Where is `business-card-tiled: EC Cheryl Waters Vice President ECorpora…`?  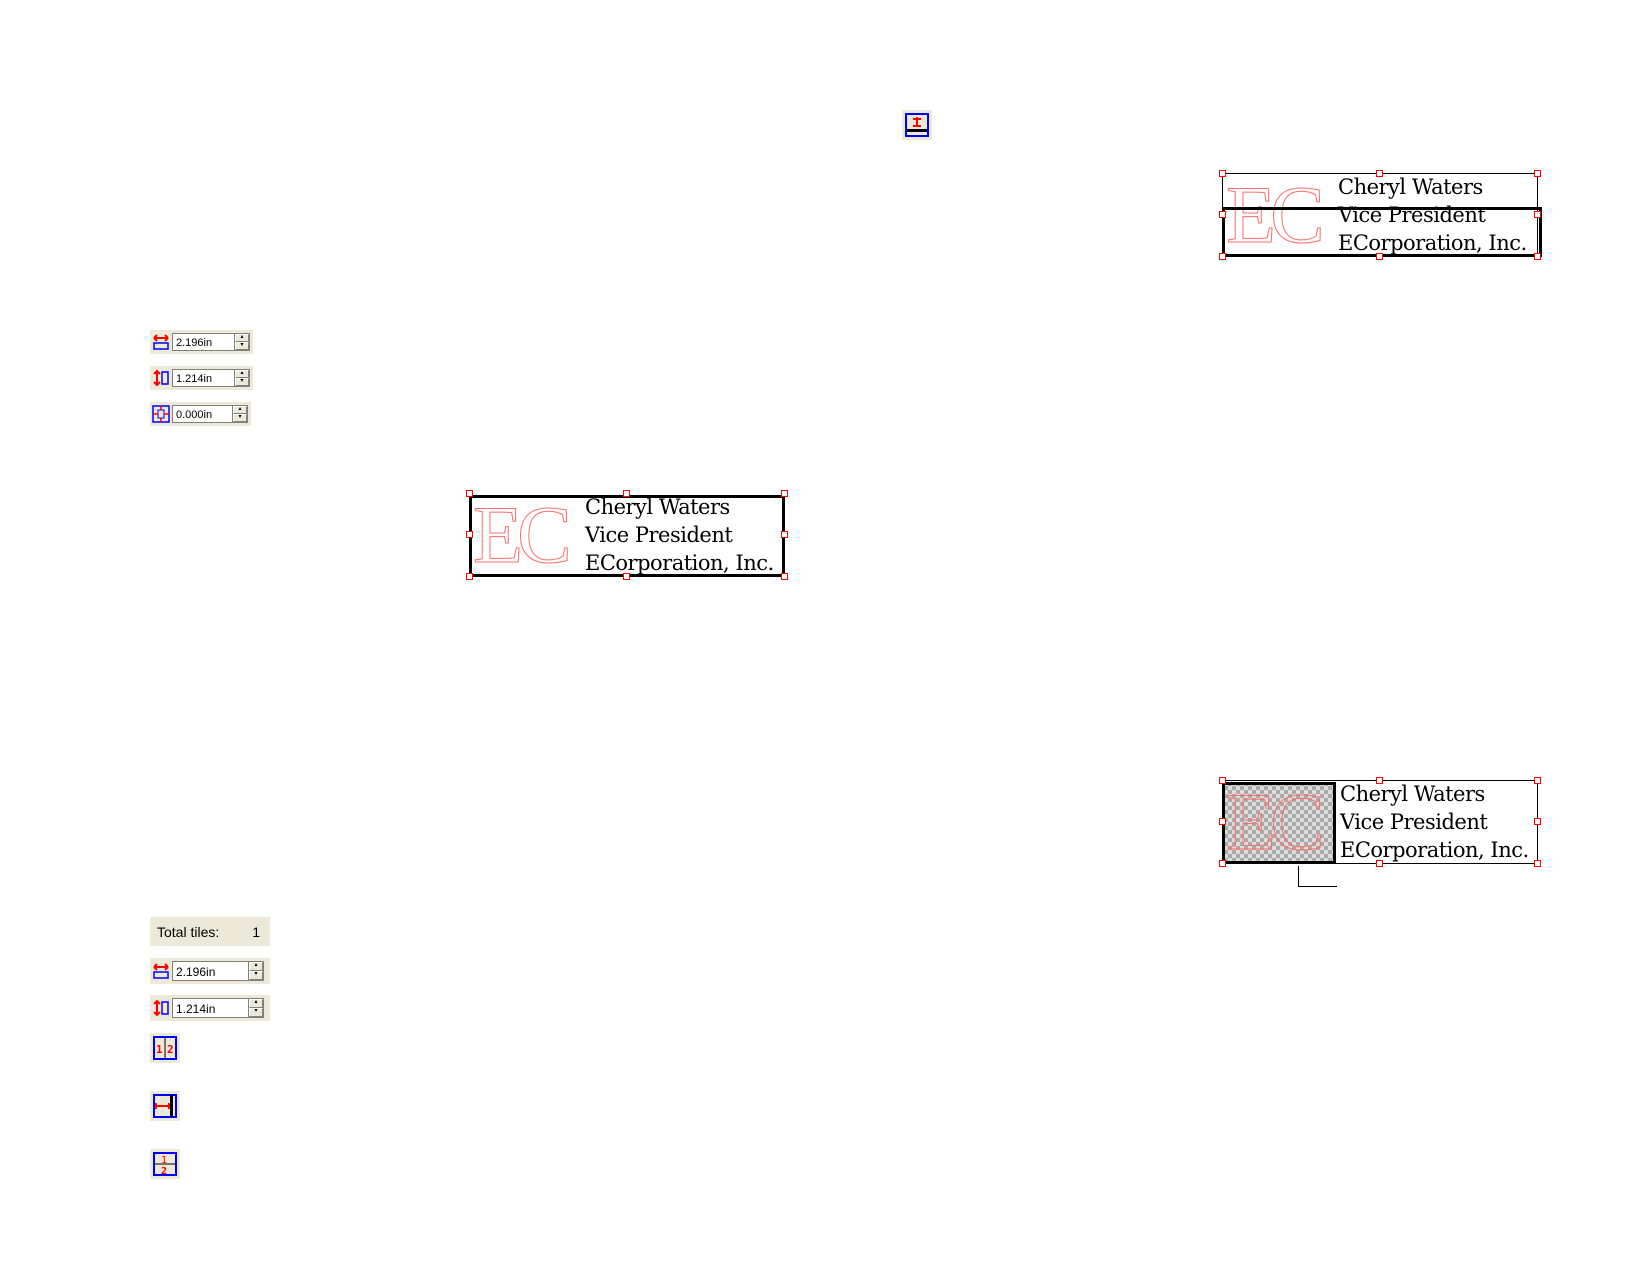
business-card-tiled: EC Cheryl Waters Vice President ECorpora… is located at coordinates (1380, 831).